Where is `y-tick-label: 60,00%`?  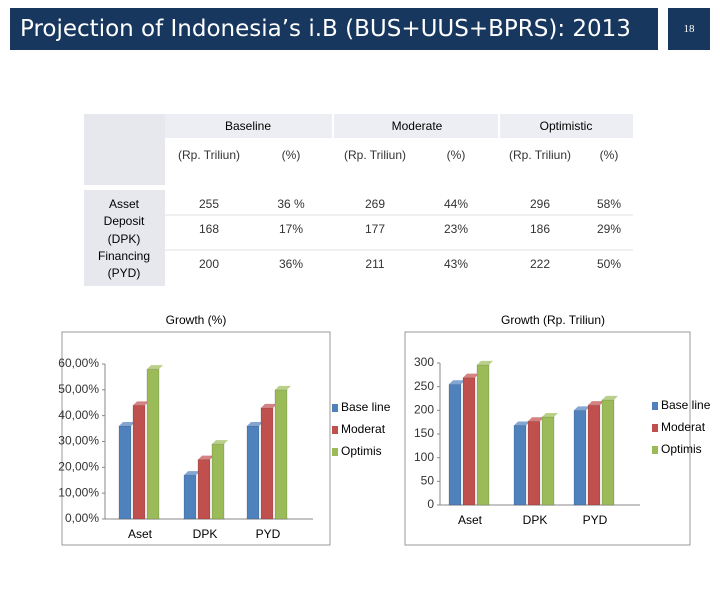
y-tick-label: 60,00% is located at coordinates (78, 363).